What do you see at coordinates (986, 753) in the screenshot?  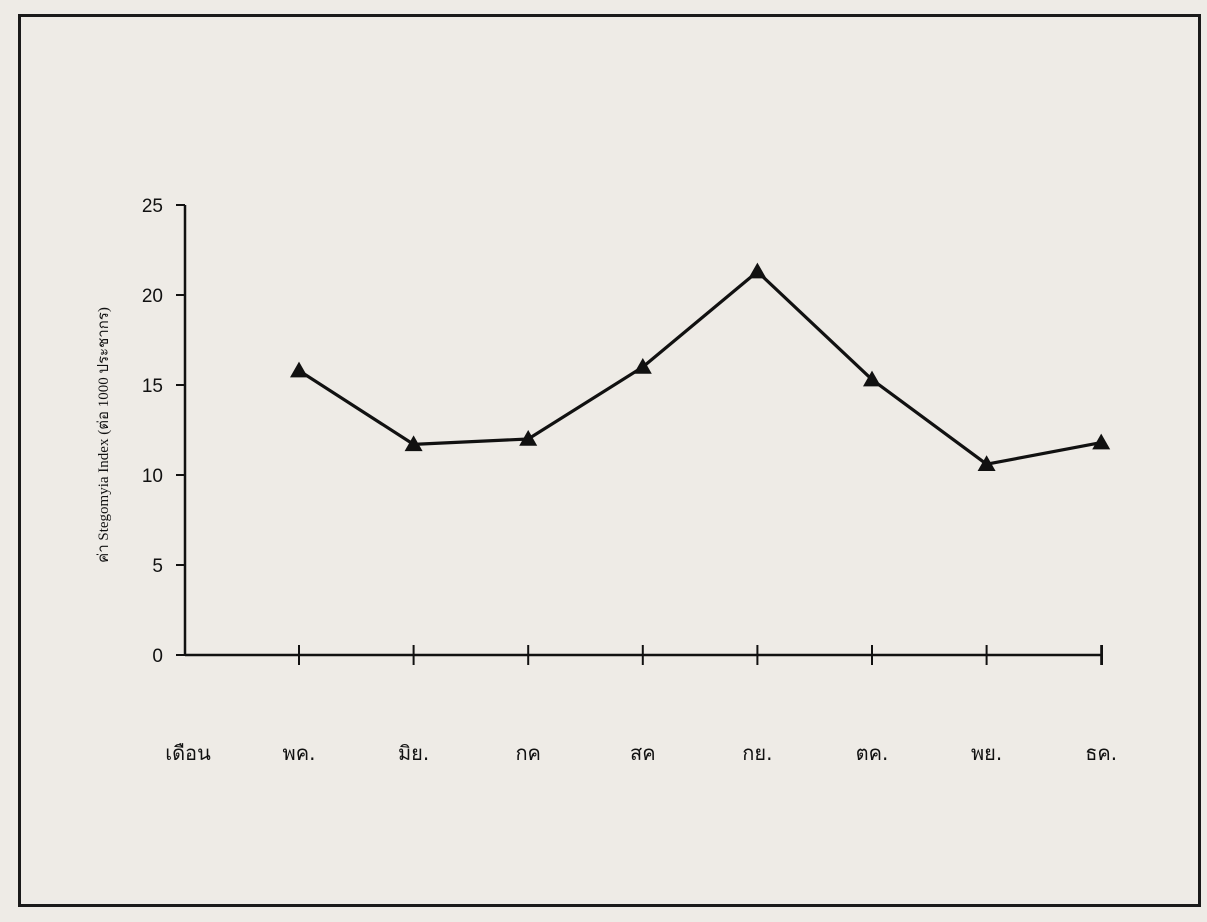 I see `x-tick-label: พย.` at bounding box center [986, 753].